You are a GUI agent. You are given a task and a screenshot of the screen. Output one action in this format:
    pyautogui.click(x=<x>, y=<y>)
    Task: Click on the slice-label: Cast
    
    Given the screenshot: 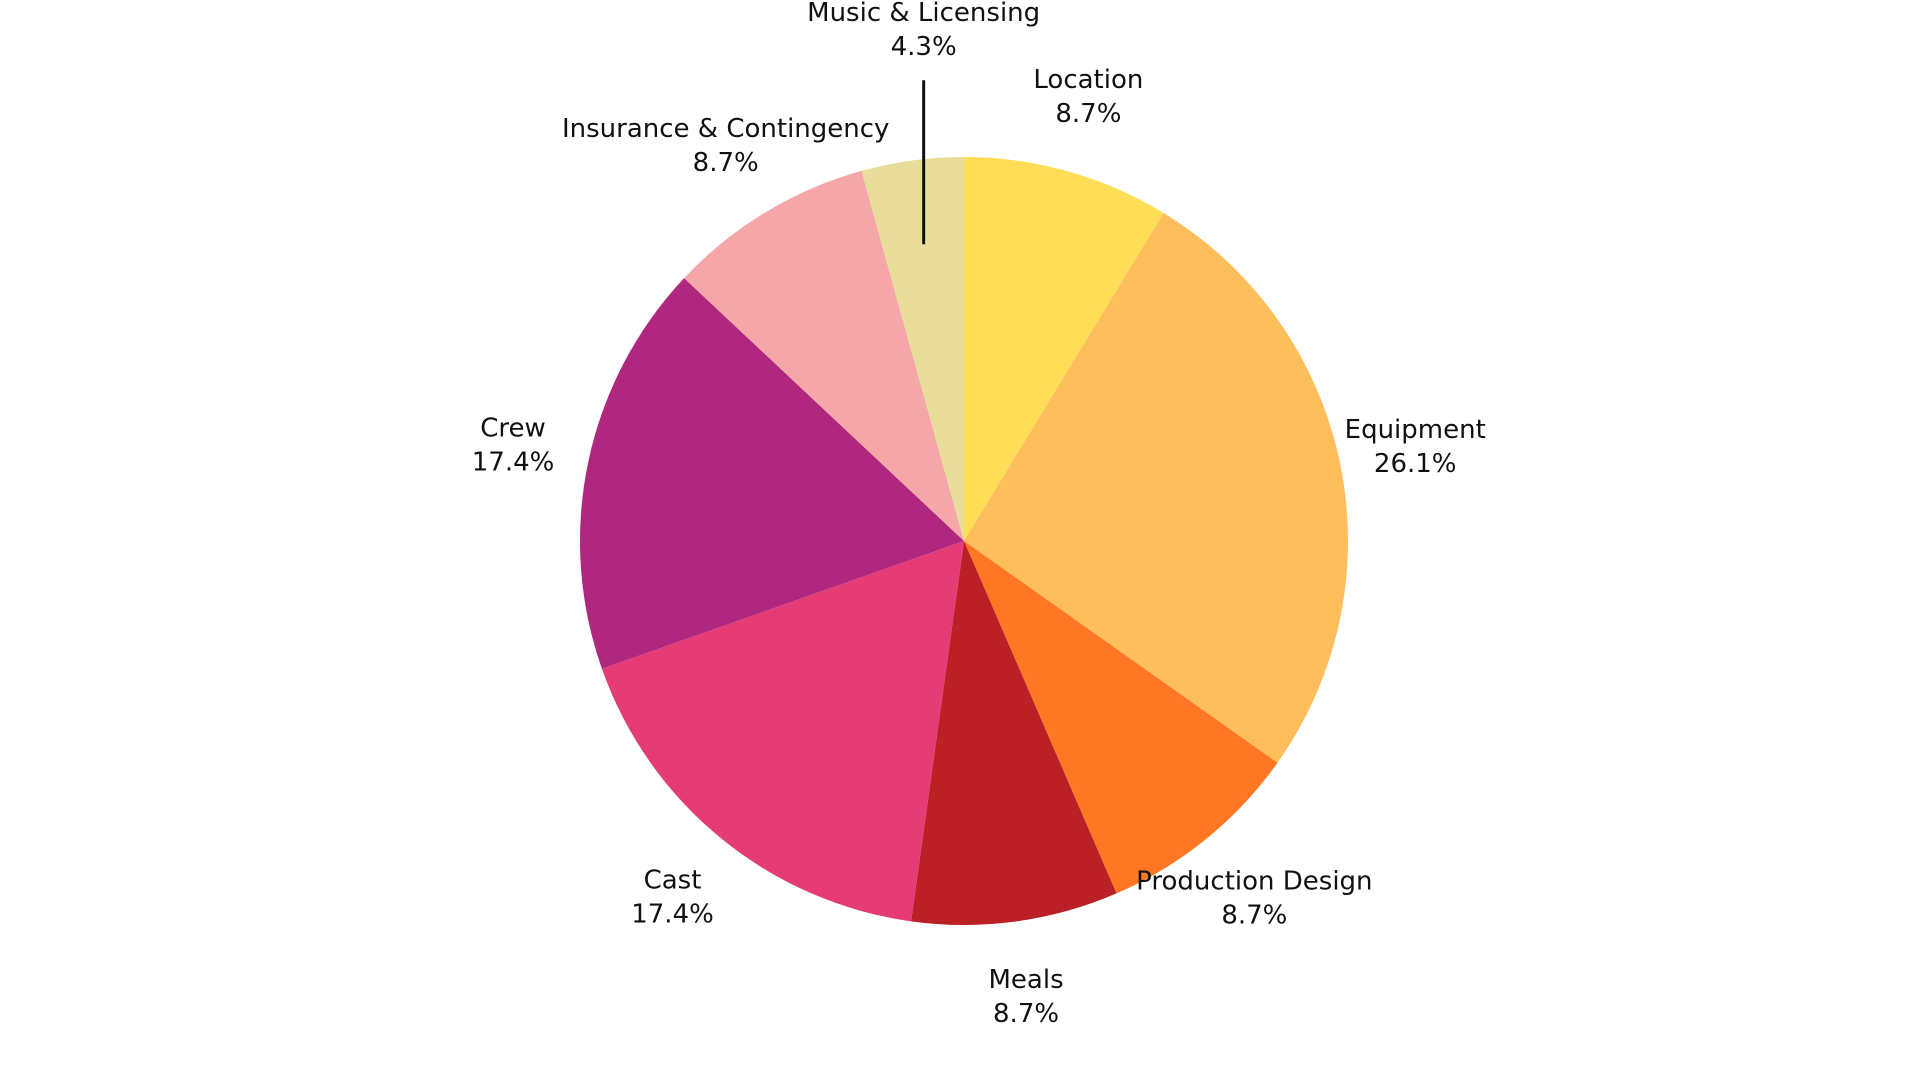 What is the action you would take?
    pyautogui.click(x=673, y=880)
    